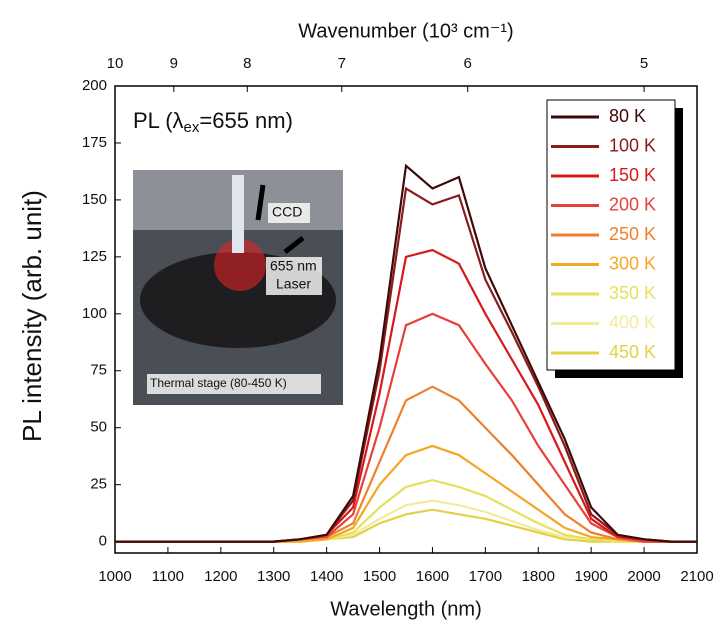 Image resolution: width=721 pixels, height=628 pixels. I want to click on y-tick-label: 75, so click(98, 370).